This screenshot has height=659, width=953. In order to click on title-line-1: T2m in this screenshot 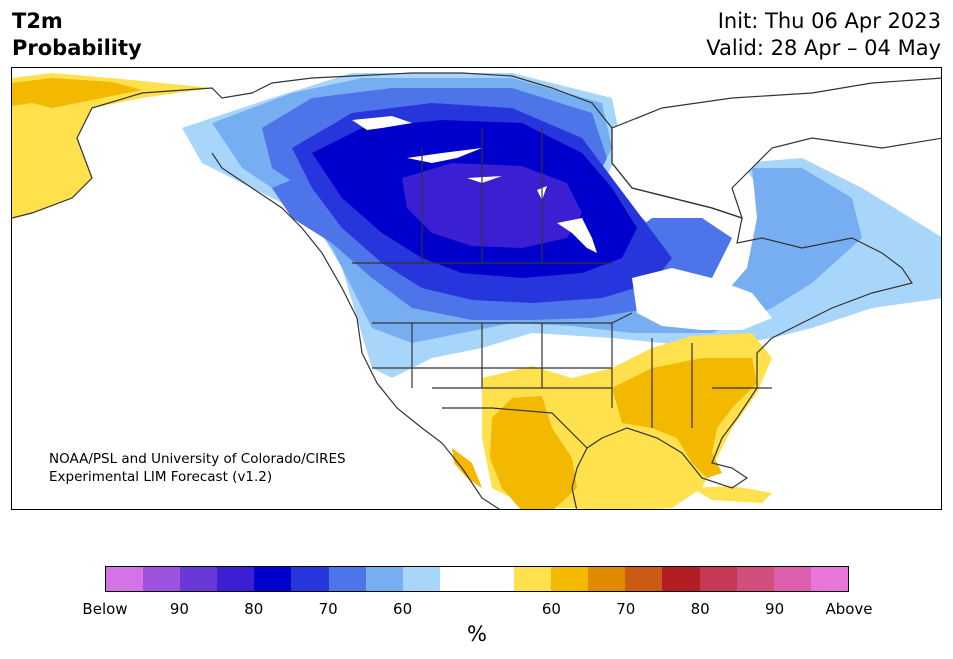, I will do `click(37, 21)`.